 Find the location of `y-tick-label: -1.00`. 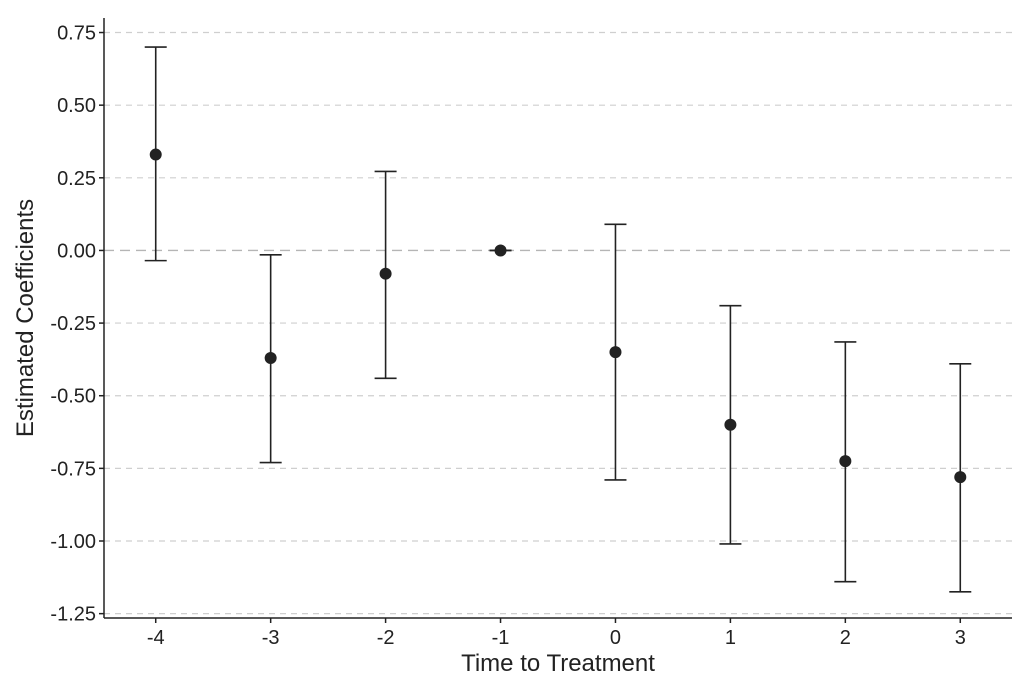

y-tick-label: -1.00 is located at coordinates (73, 542).